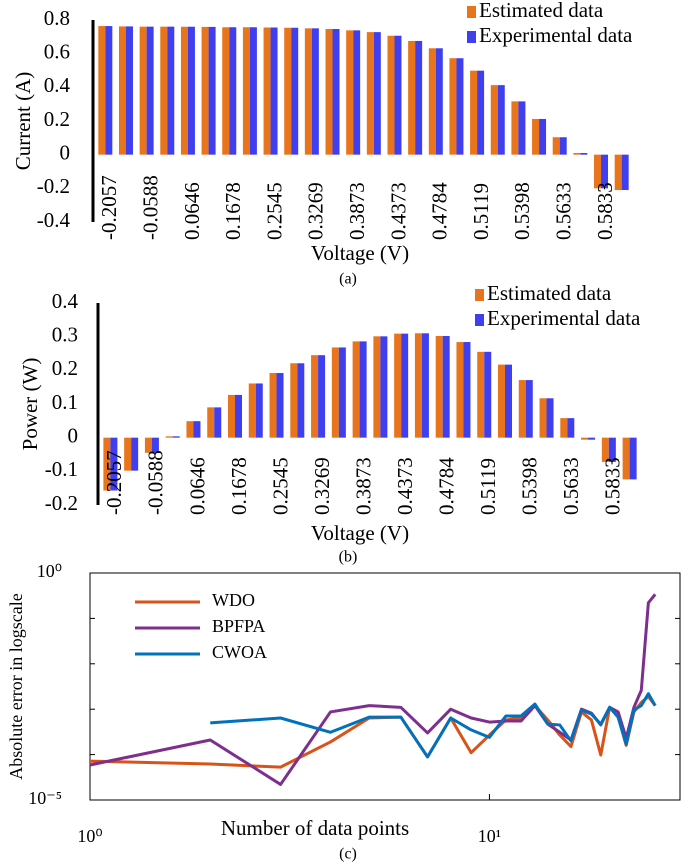 Image resolution: width=698 pixels, height=868 pixels. What do you see at coordinates (239, 652) in the screenshot?
I see `legend-label: CWOA` at bounding box center [239, 652].